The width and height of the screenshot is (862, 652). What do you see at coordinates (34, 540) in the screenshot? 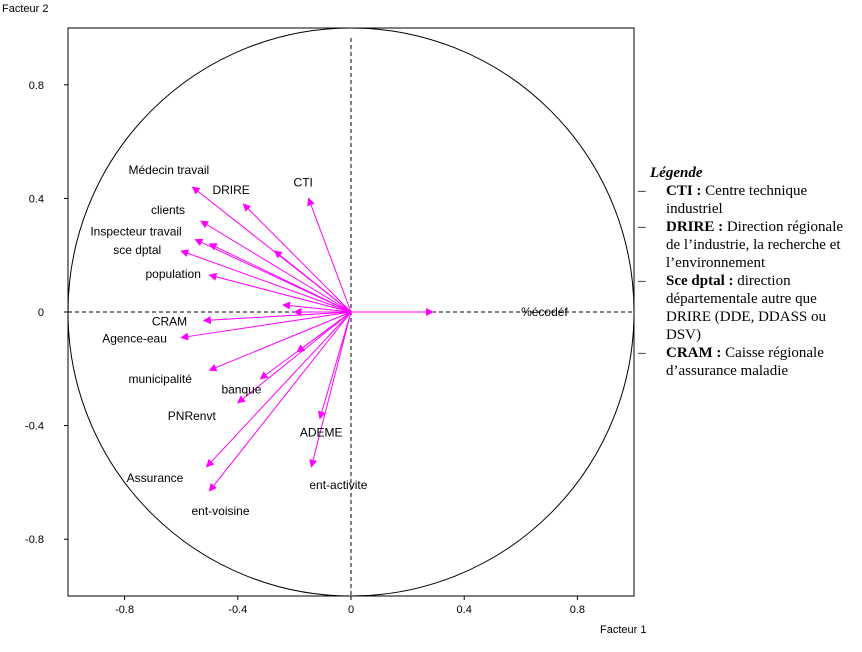
I see `y-tick-label: -0.8` at bounding box center [34, 540].